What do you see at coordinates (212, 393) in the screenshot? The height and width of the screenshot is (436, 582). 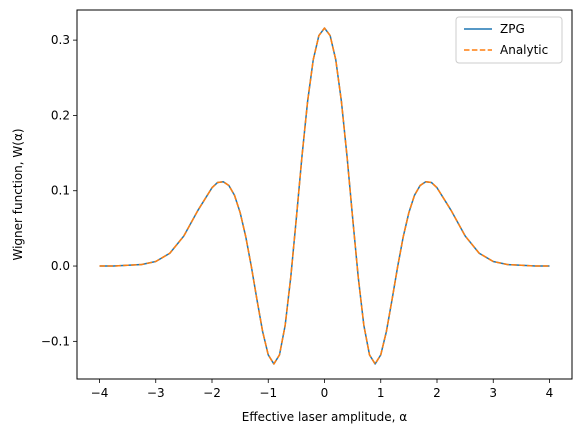 I see `x-tick-label: −2` at bounding box center [212, 393].